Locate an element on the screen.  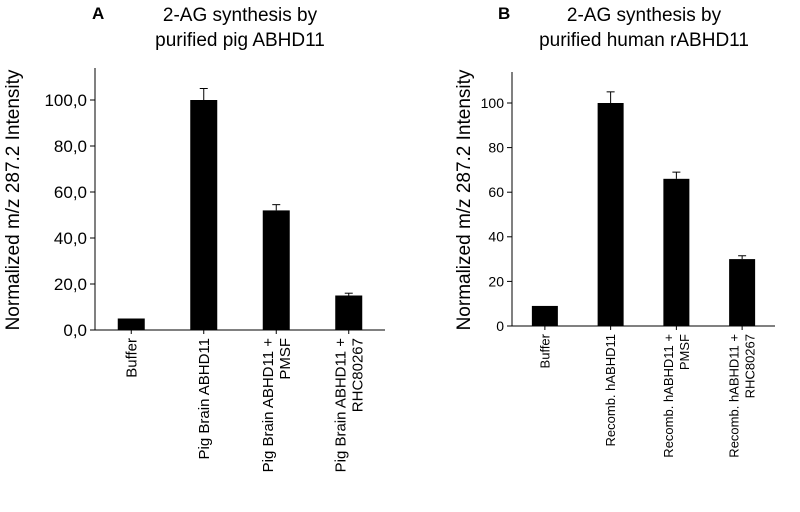
panel-a-y-tick-label: 80,0 is located at coordinates (70, 146).